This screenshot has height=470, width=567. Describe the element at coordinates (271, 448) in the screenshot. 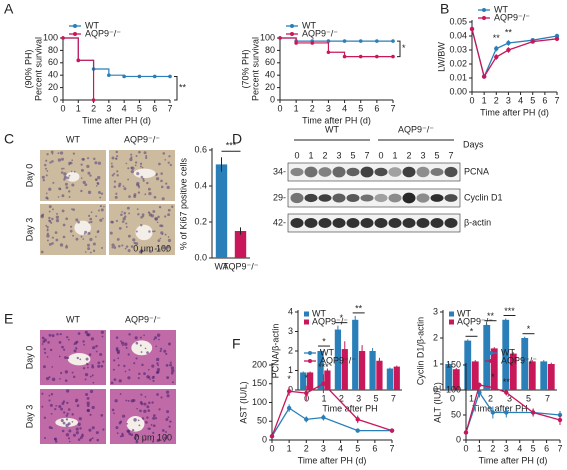

I see `x-tick-label: 0` at that location.